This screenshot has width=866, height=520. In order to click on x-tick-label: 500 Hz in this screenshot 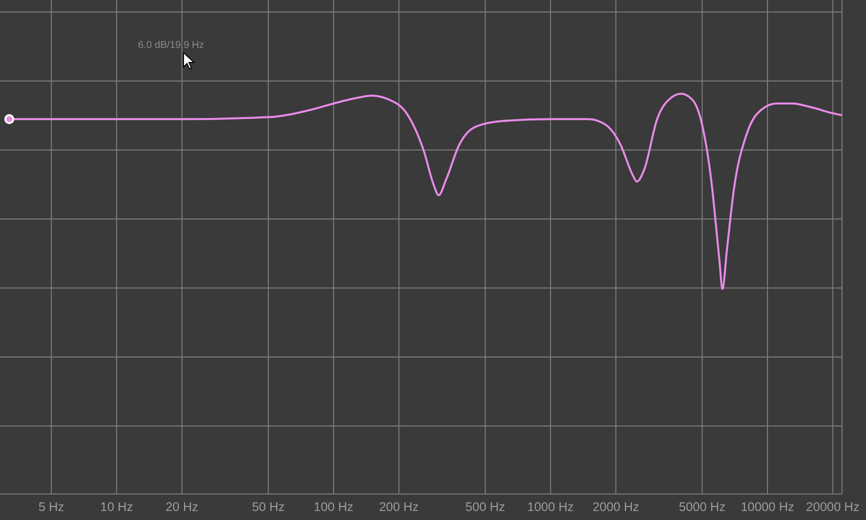, I will do `click(485, 507)`.